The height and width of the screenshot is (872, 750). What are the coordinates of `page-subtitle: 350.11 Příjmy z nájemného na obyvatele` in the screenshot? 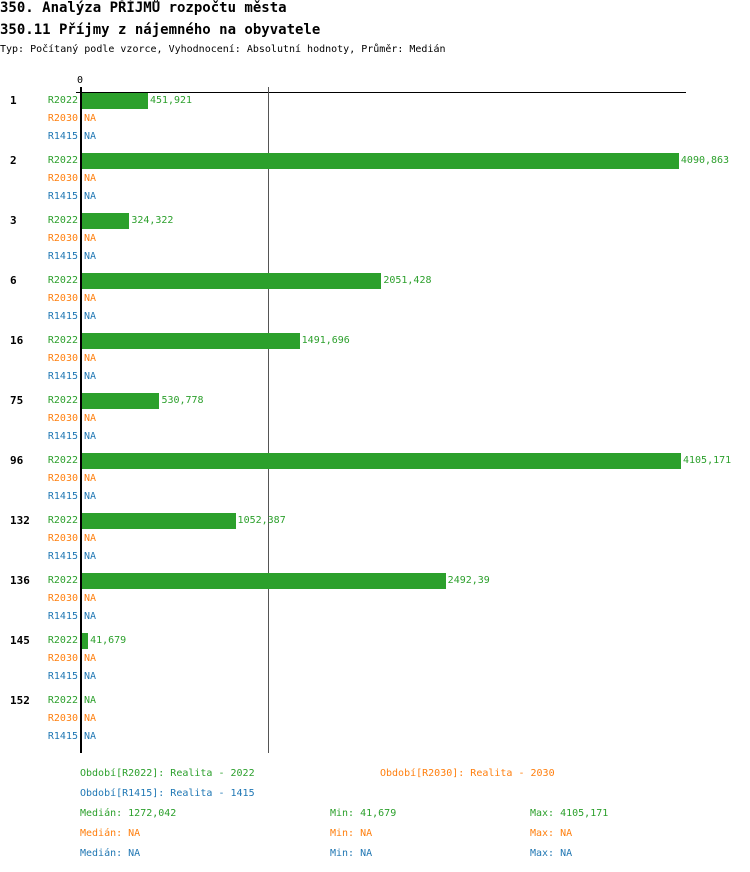 It's located at (160, 30).